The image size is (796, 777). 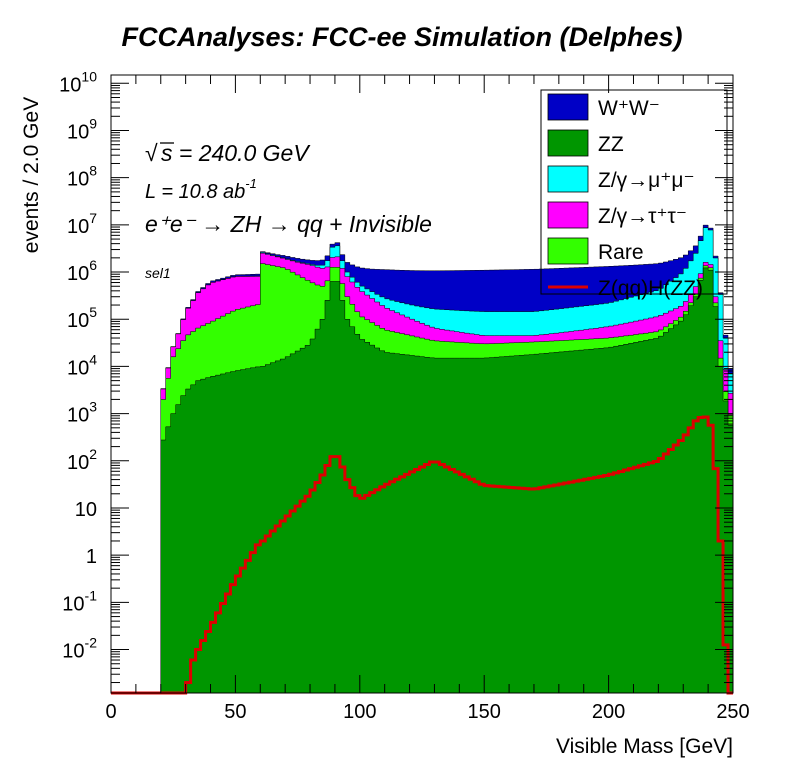 What do you see at coordinates (608, 712) in the screenshot?
I see `x-tick-label: 200` at bounding box center [608, 712].